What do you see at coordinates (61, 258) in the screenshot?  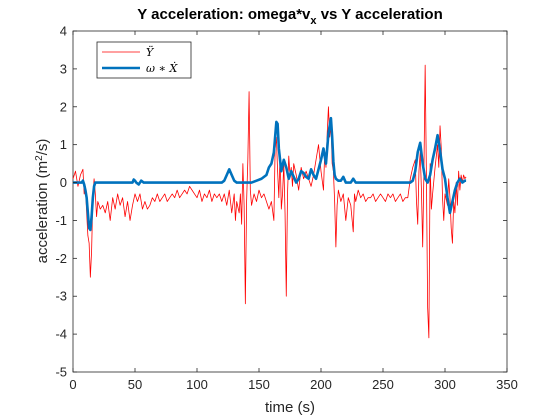 I see `y-tick-label: -2` at bounding box center [61, 258].